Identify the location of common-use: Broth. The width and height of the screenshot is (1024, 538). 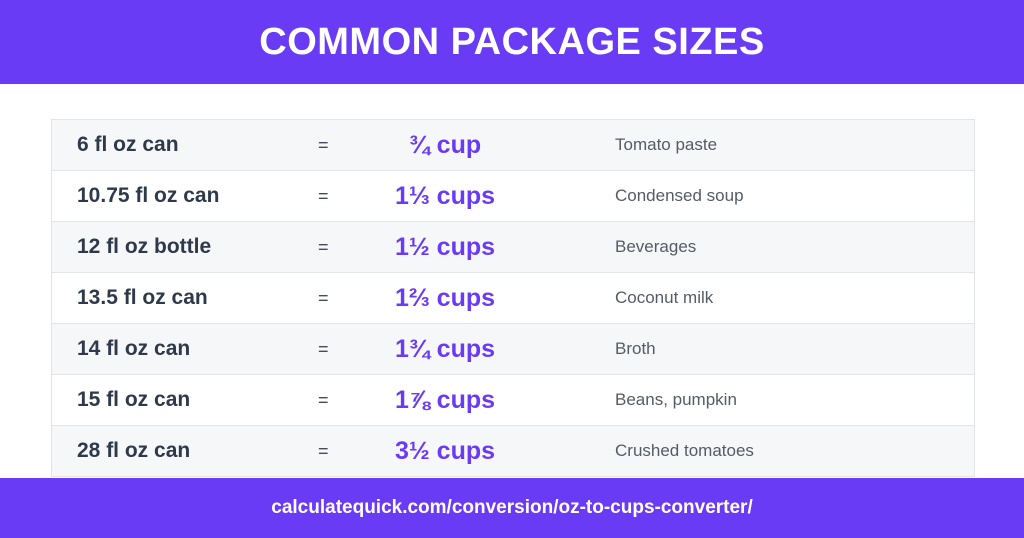
(635, 348).